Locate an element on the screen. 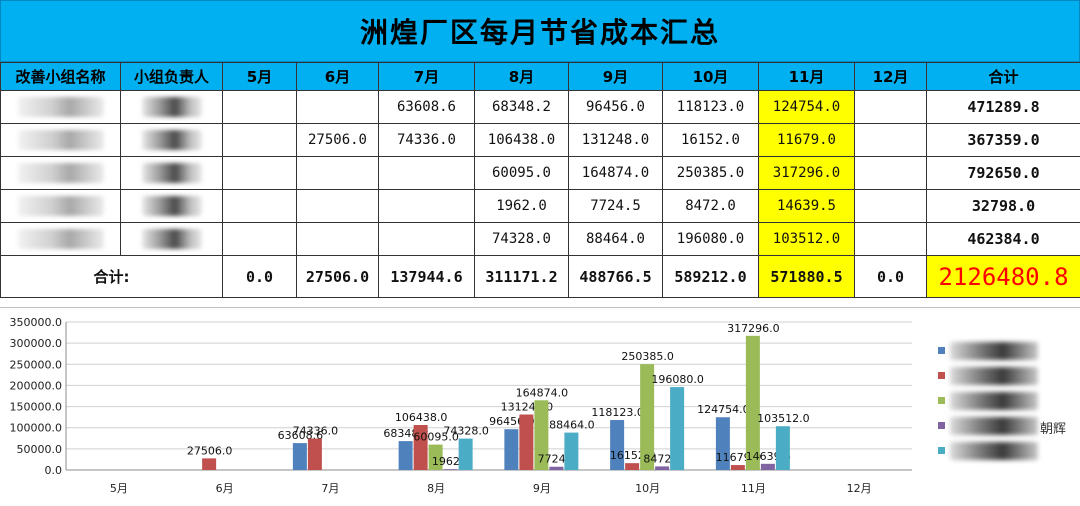 Image resolution: width=1080 pixels, height=506 pixels. y-tick-label: 150000.0 is located at coordinates (36, 407).